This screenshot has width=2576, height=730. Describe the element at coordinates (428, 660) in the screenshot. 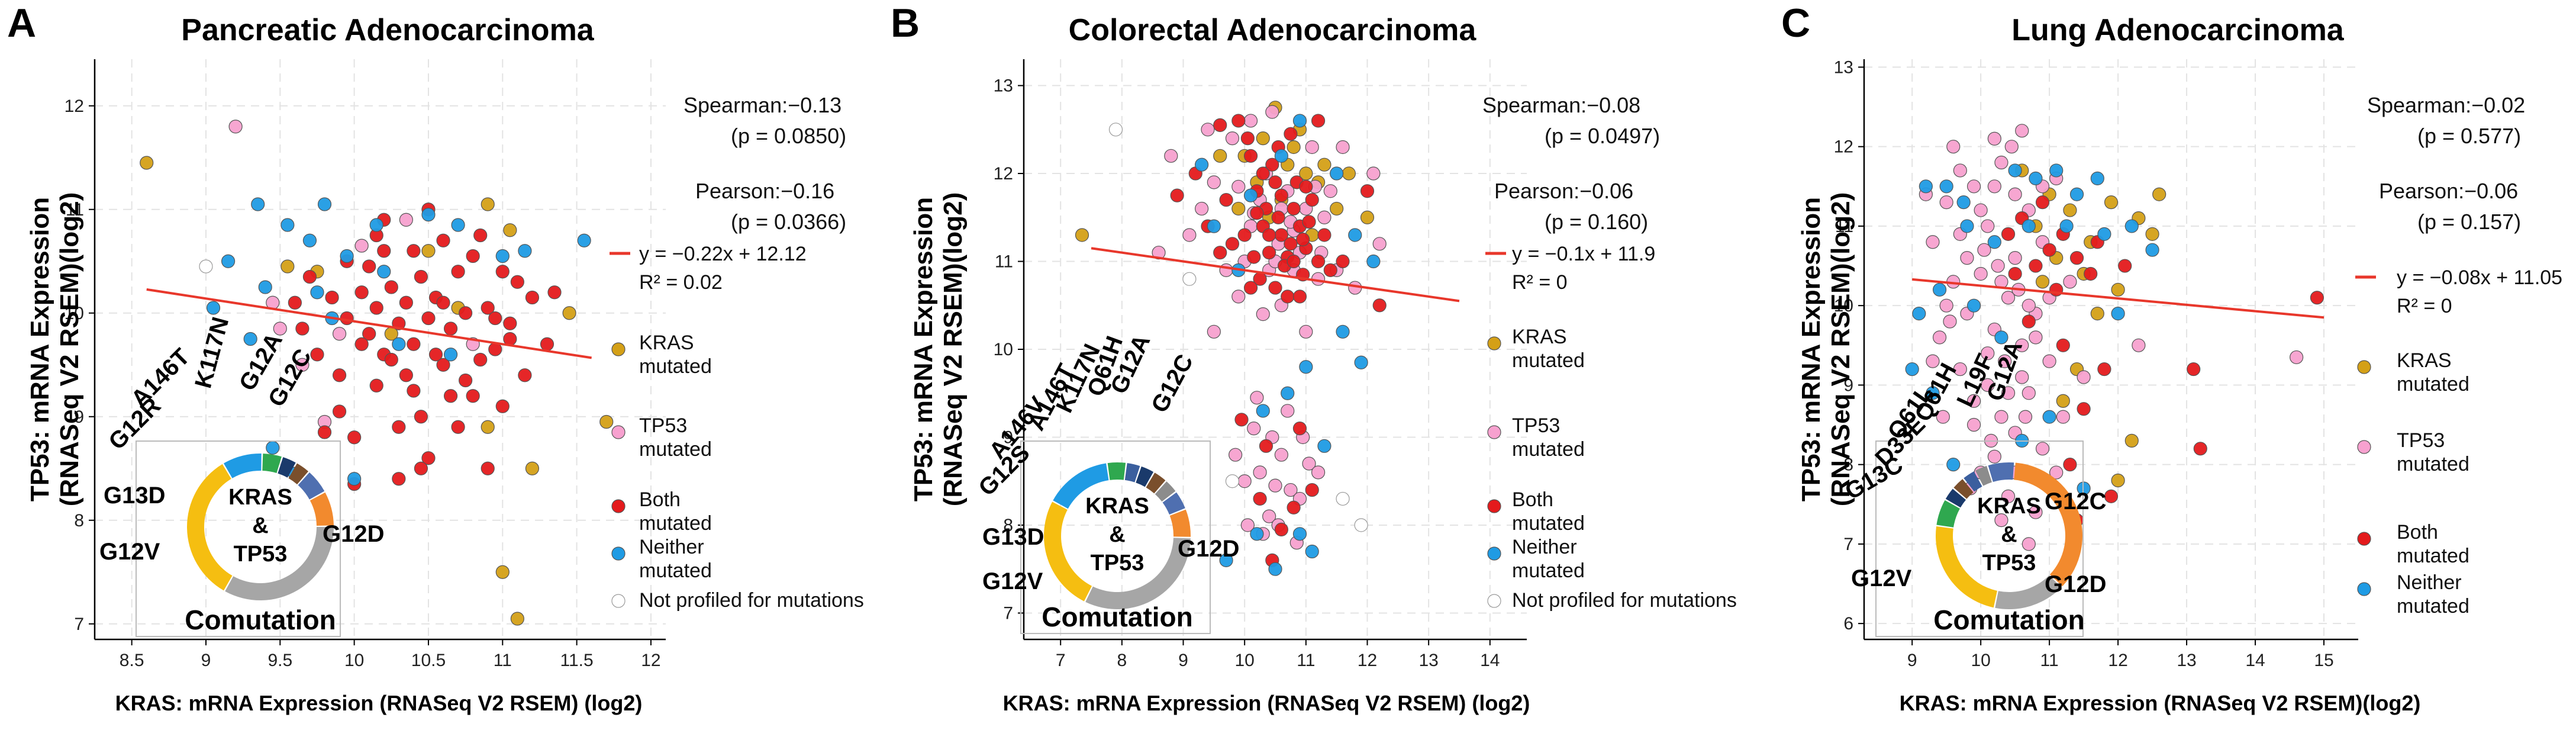

I see `x-tick-label: 10.5` at that location.